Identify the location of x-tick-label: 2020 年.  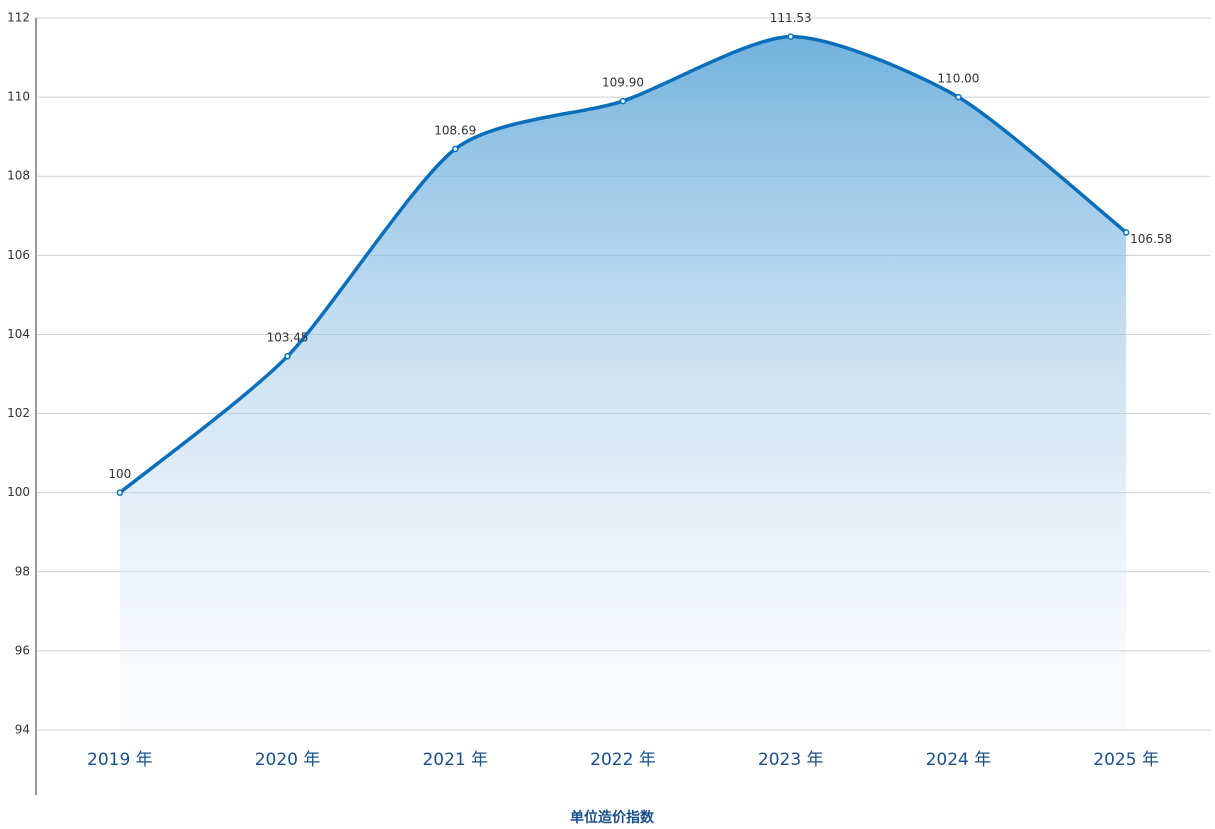
(288, 760).